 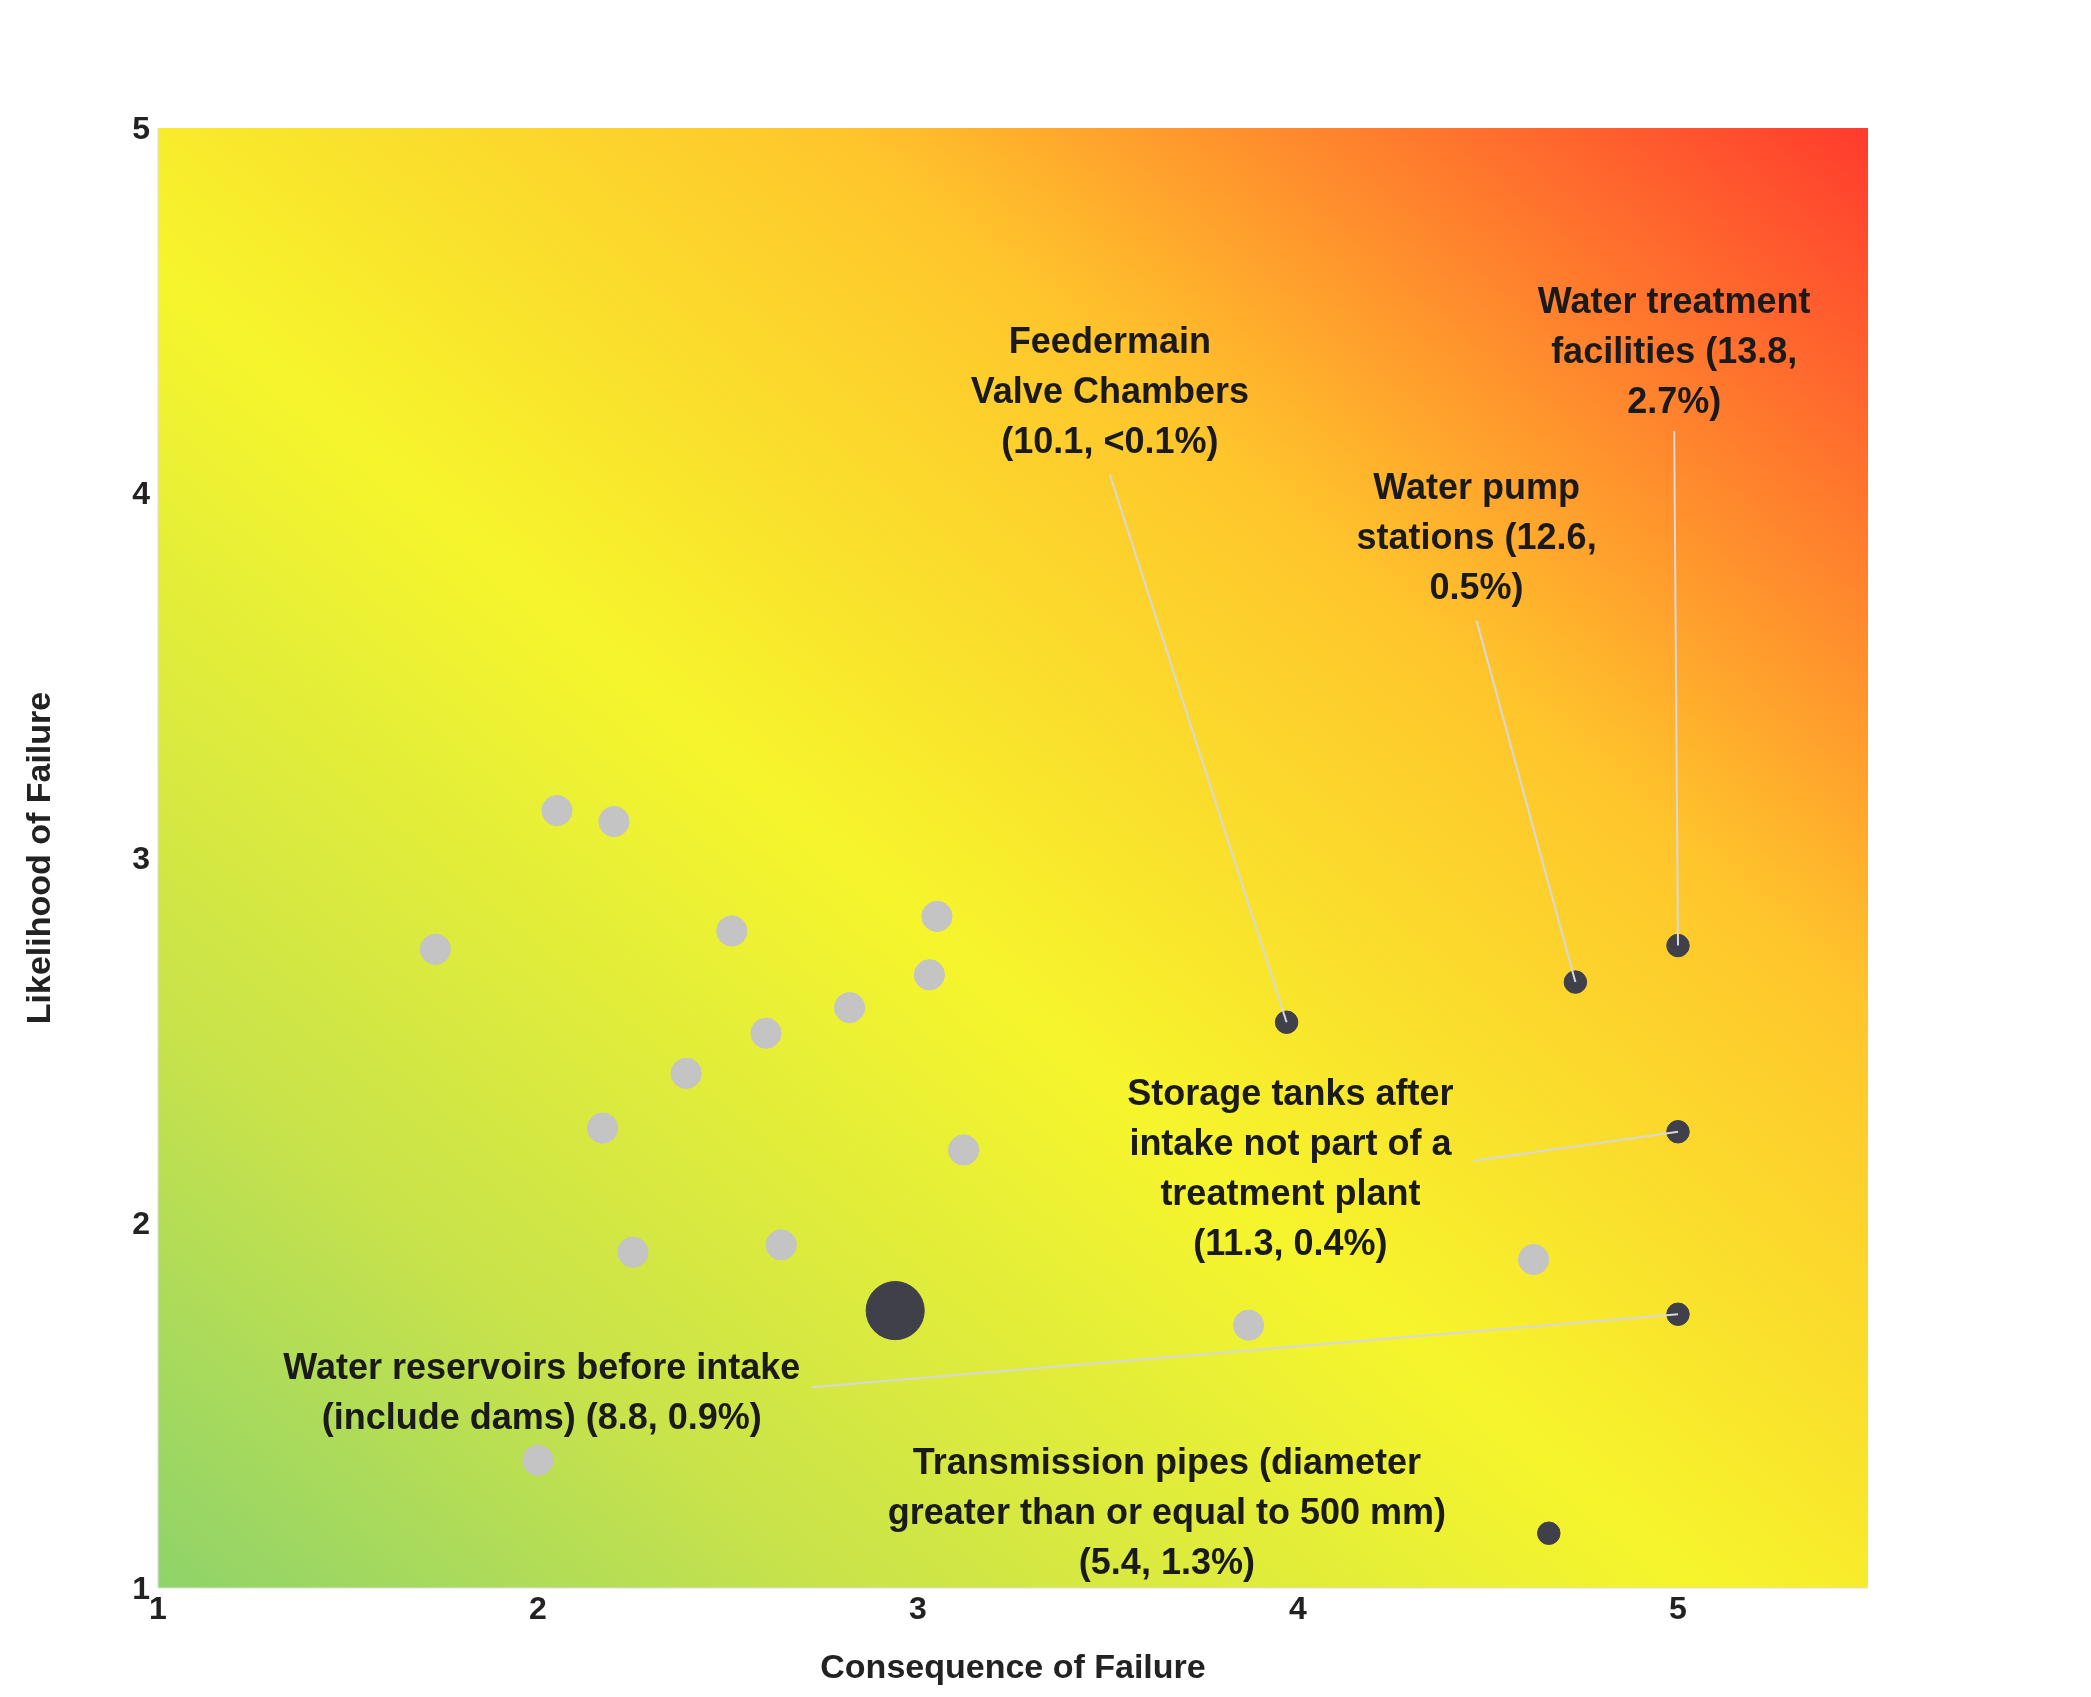 I want to click on y-tick-label: 2, so click(x=141, y=1223).